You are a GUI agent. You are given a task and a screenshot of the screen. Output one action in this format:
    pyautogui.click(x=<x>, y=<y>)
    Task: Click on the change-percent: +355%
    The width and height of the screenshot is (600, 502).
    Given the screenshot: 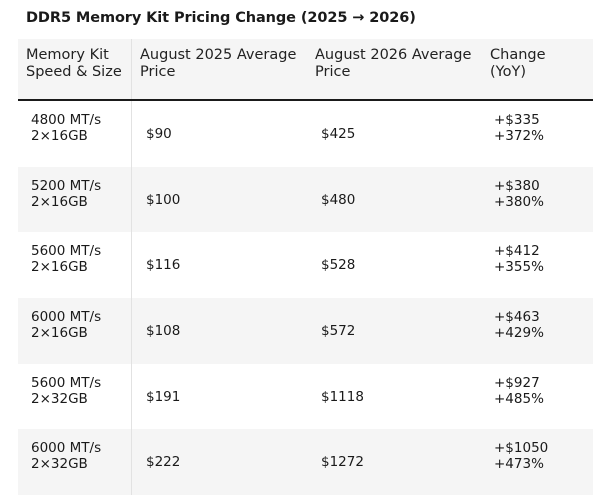 What is the action you would take?
    pyautogui.click(x=519, y=267)
    